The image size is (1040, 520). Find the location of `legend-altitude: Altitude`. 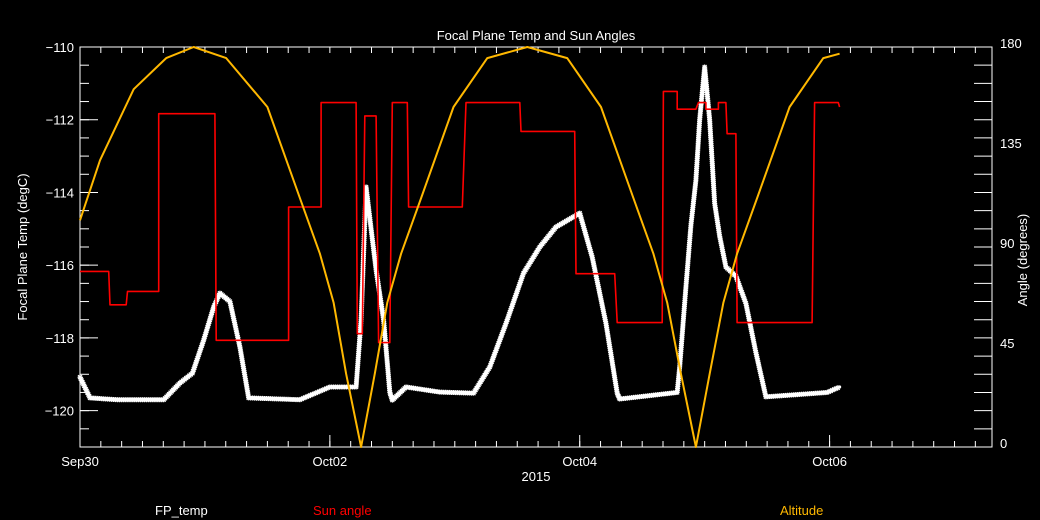

legend-altitude: Altitude is located at coordinates (801, 510).